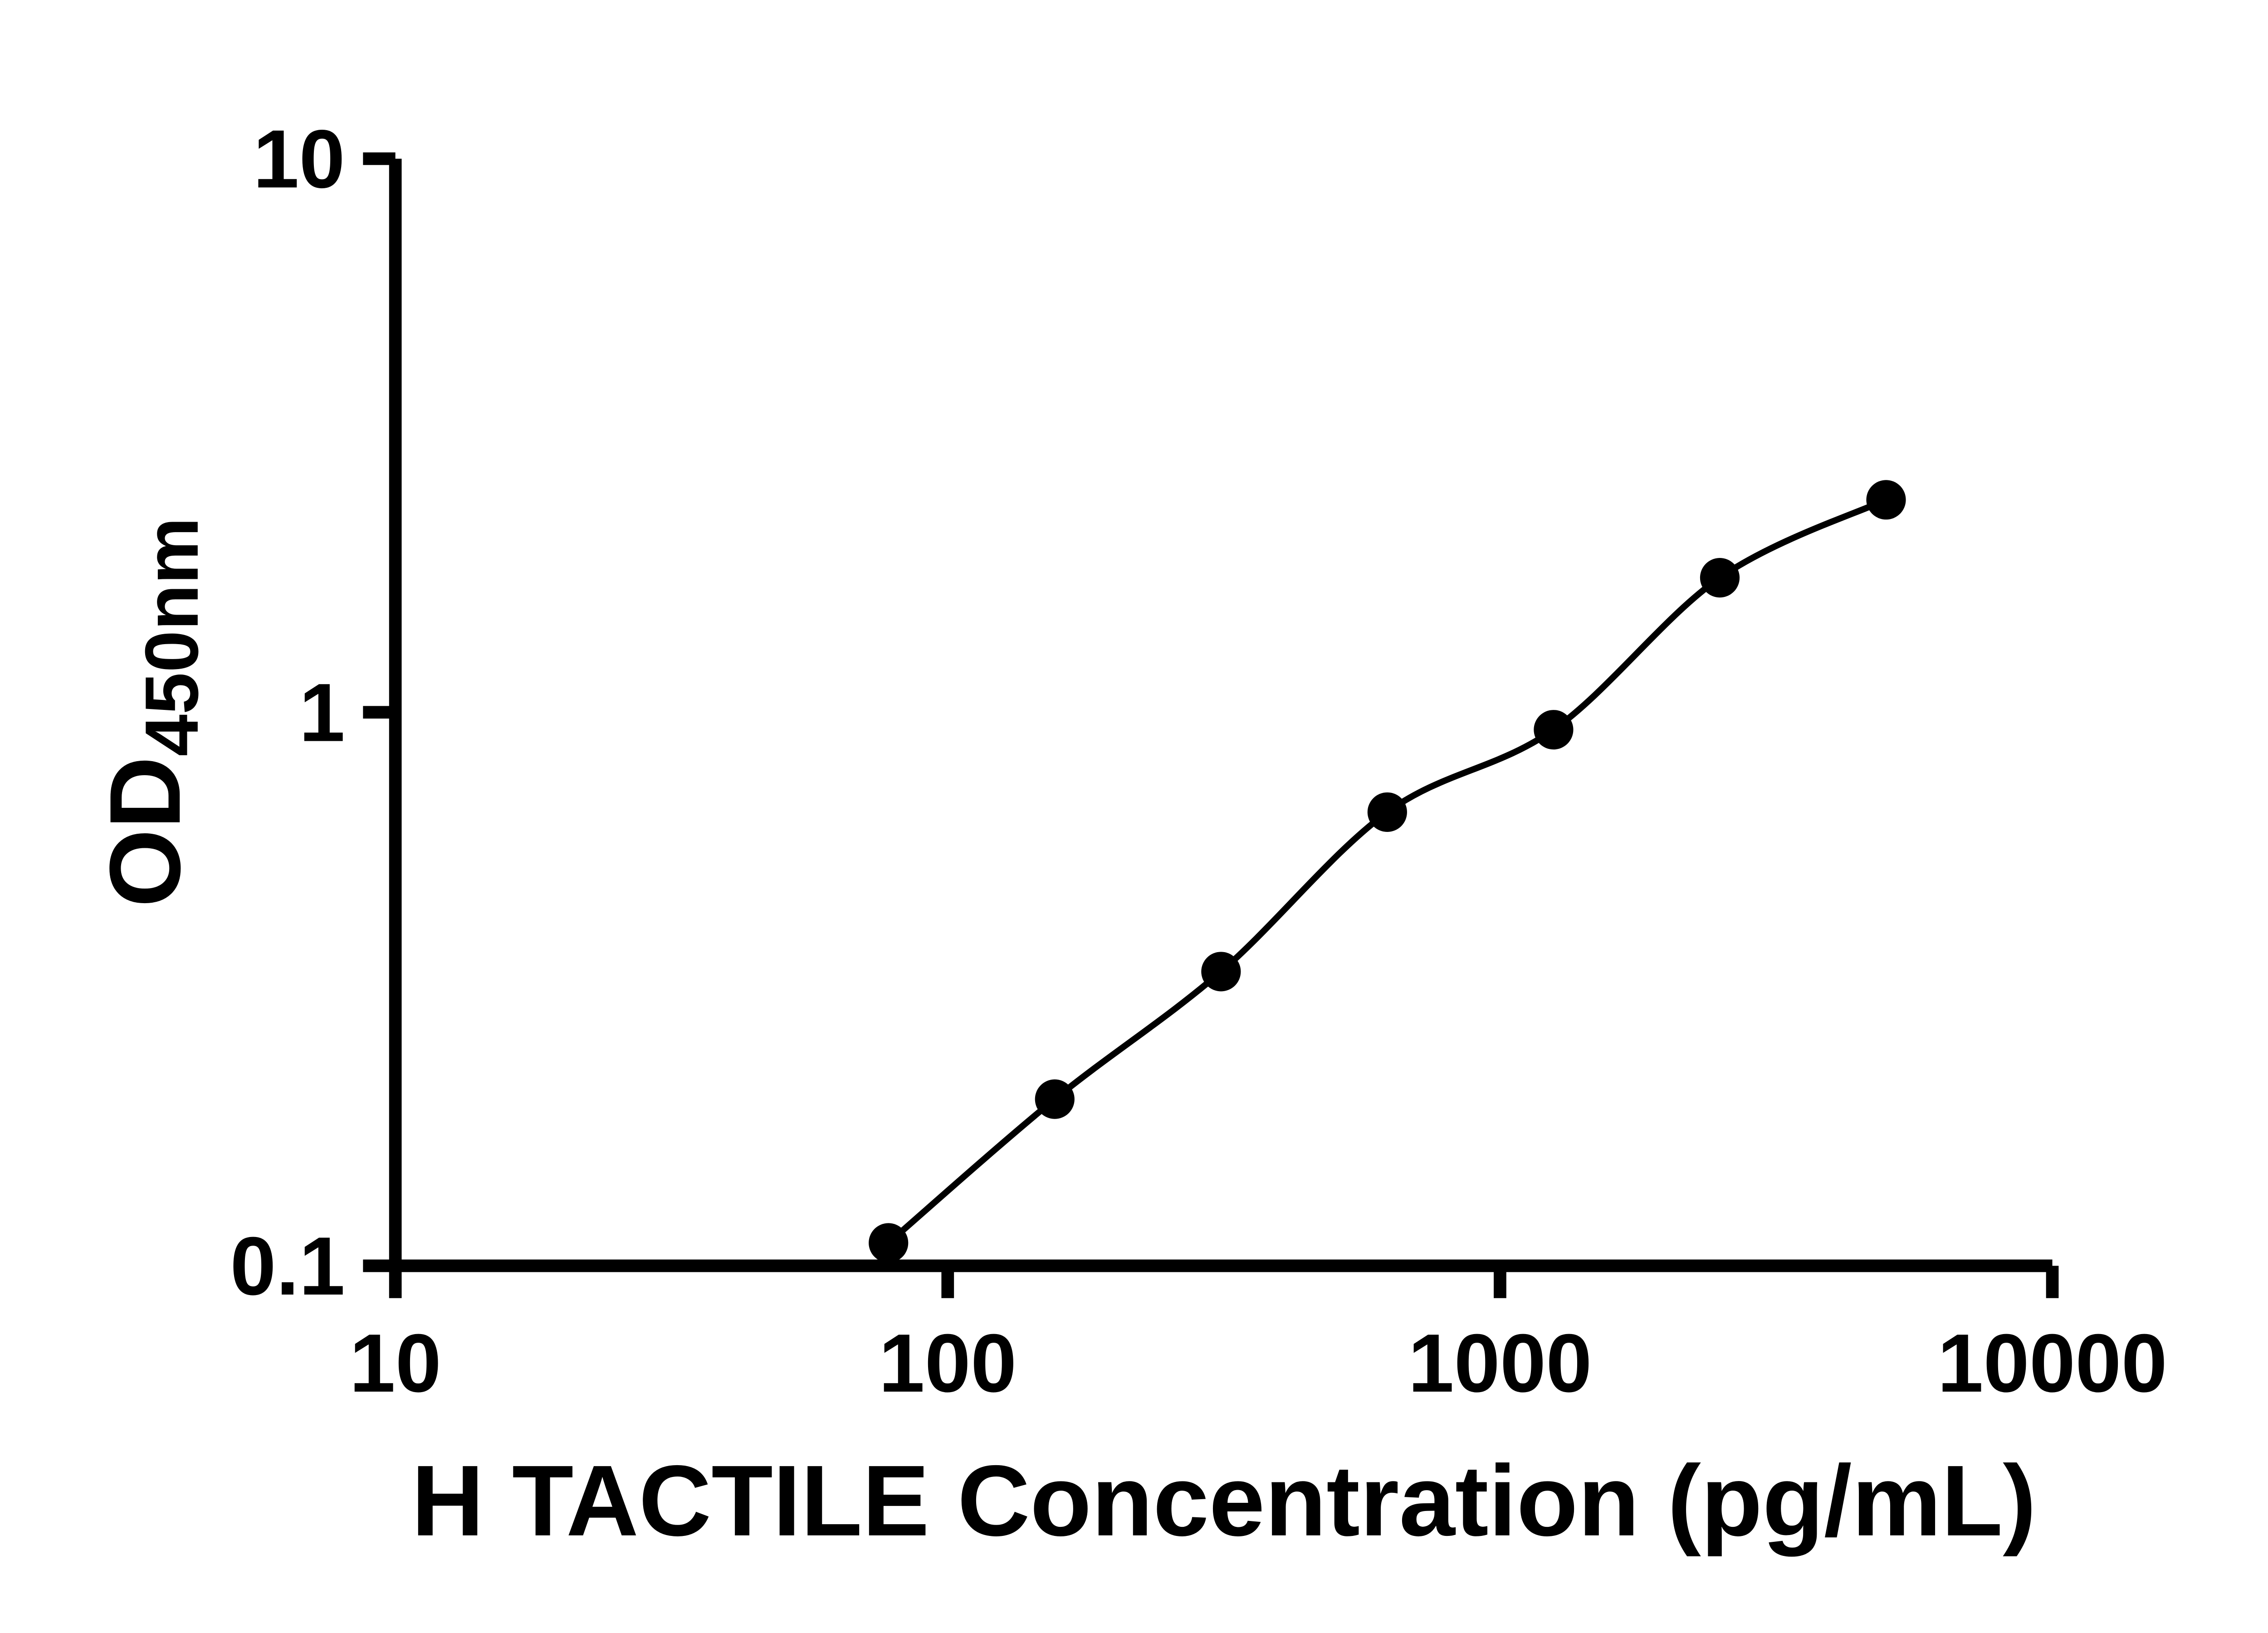 This screenshot has height=1633, width=2268. Describe the element at coordinates (1223, 1501) in the screenshot. I see `x-axis-title: H TACTILE Concentration (pg/mL)` at that location.